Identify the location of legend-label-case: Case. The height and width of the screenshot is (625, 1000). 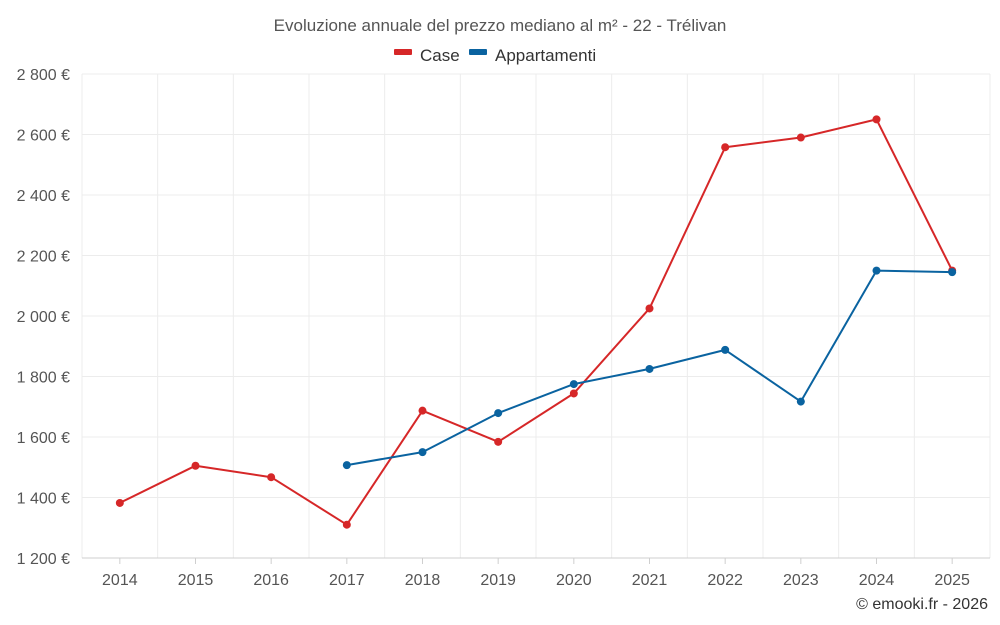
(440, 55).